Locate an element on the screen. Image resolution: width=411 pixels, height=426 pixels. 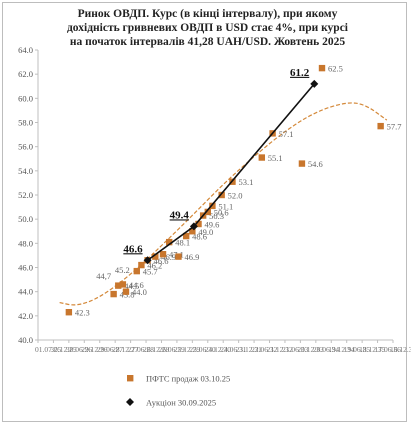
ofz-point-label: 57.7 is located at coordinates (394, 127).